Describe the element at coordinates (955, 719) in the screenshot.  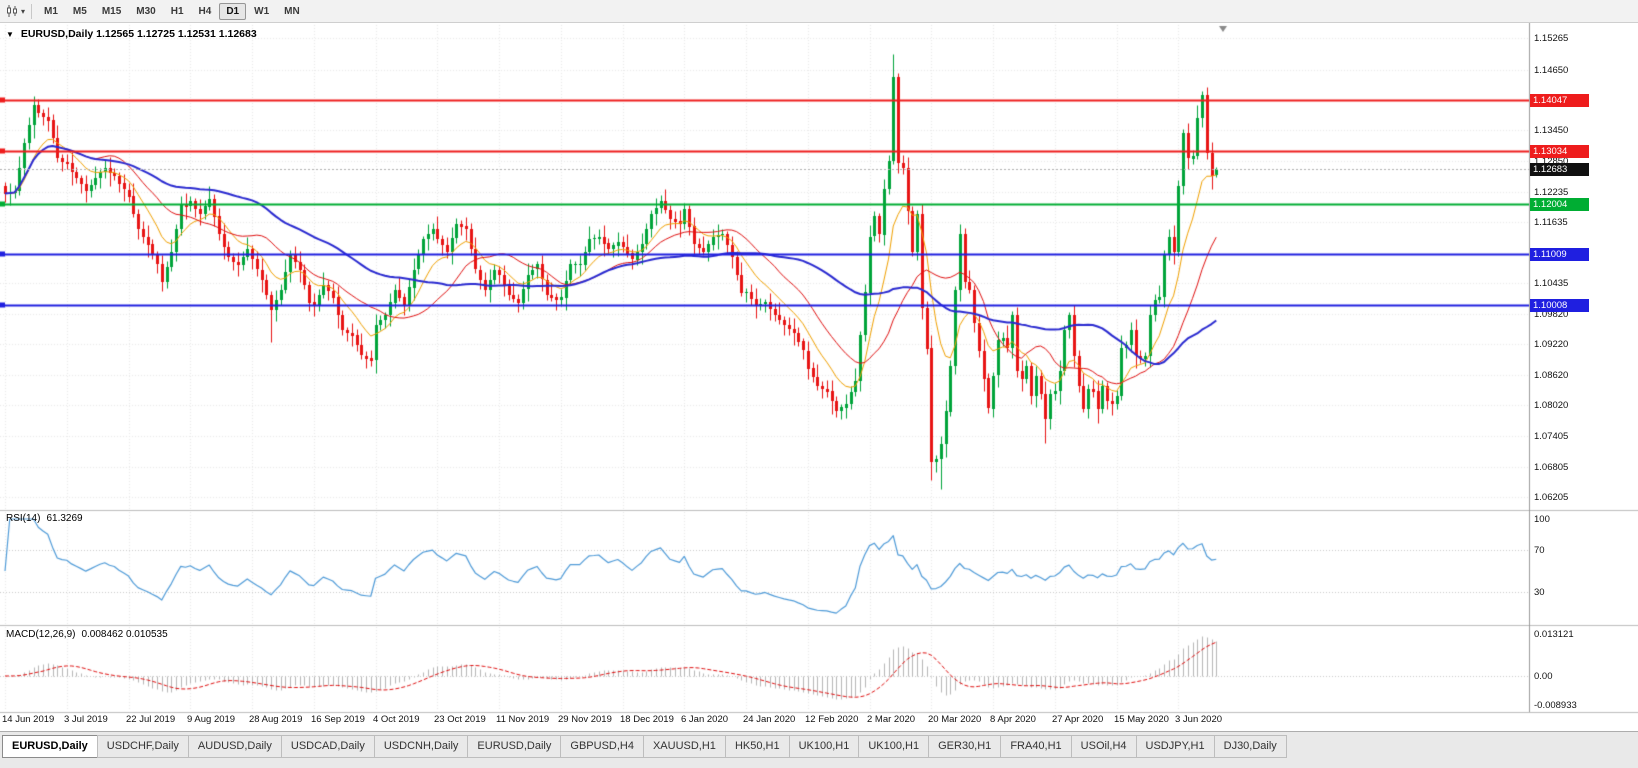
I see `date-axis-label: 20 Mar 2020` at that location.